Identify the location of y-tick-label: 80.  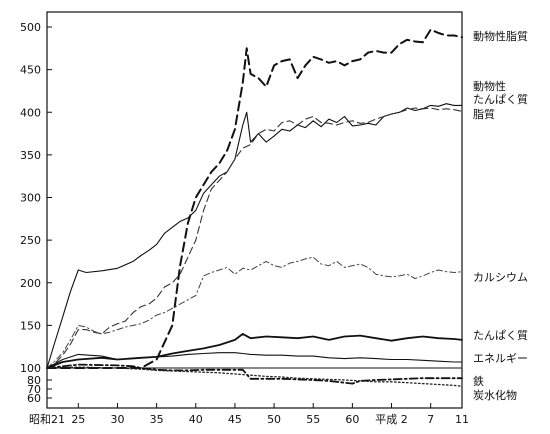
(34, 380).